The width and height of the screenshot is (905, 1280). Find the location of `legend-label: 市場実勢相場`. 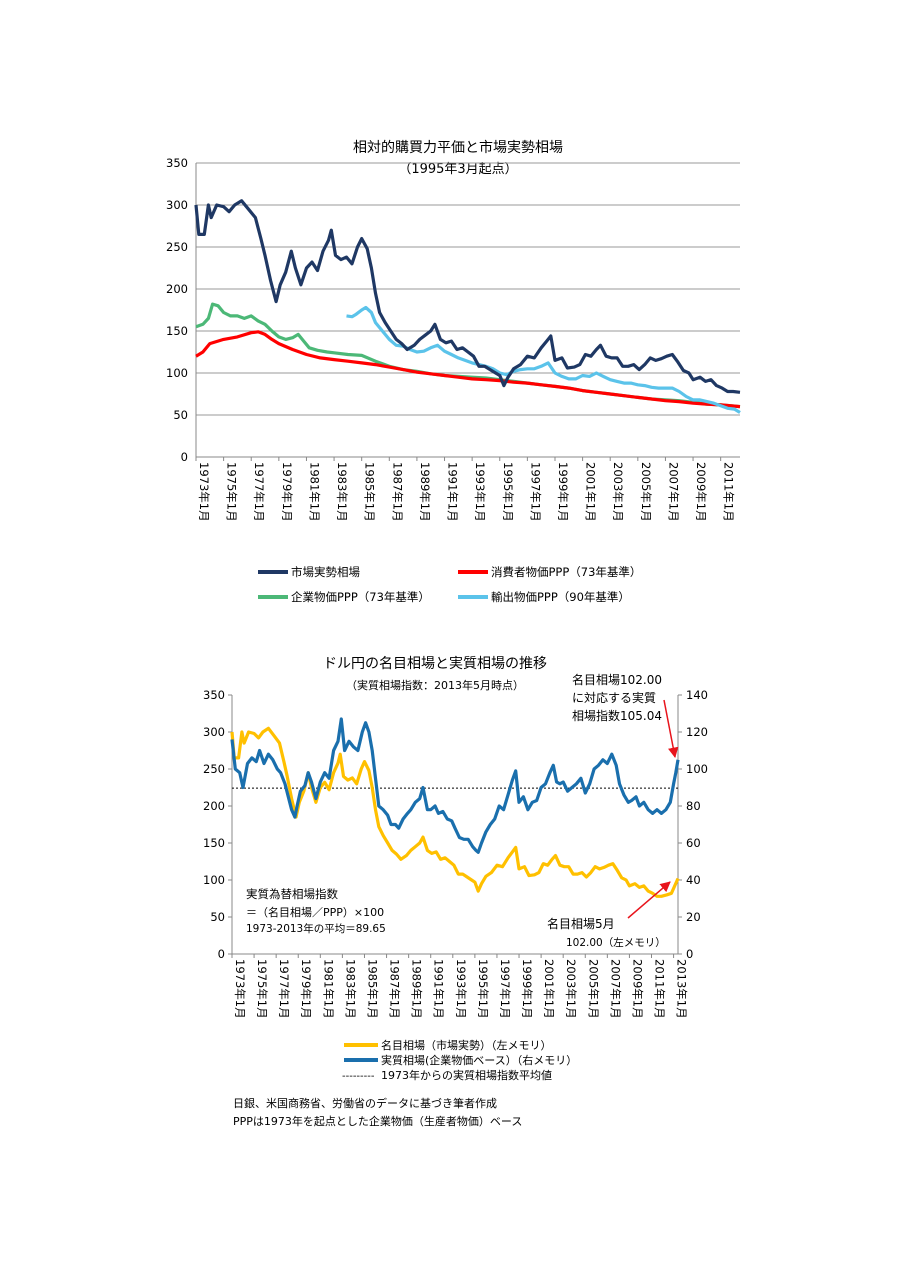

legend-label: 市場実勢相場 is located at coordinates (325, 572).